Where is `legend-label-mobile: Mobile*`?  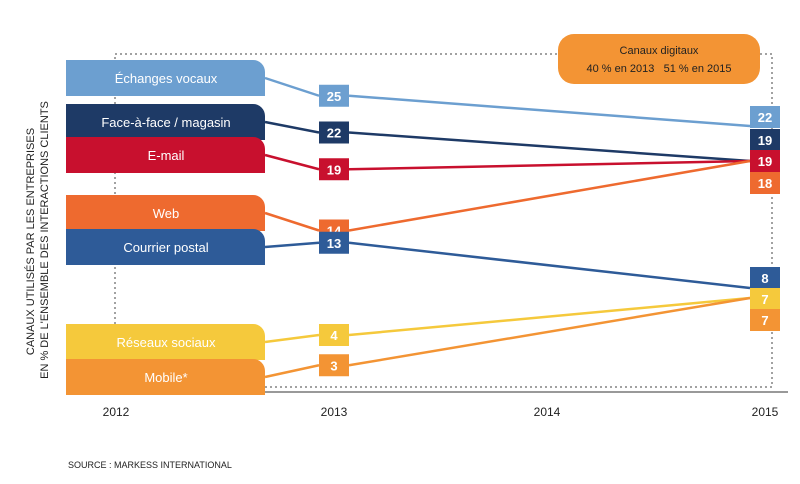
legend-label-mobile: Mobile* is located at coordinates (165, 377).